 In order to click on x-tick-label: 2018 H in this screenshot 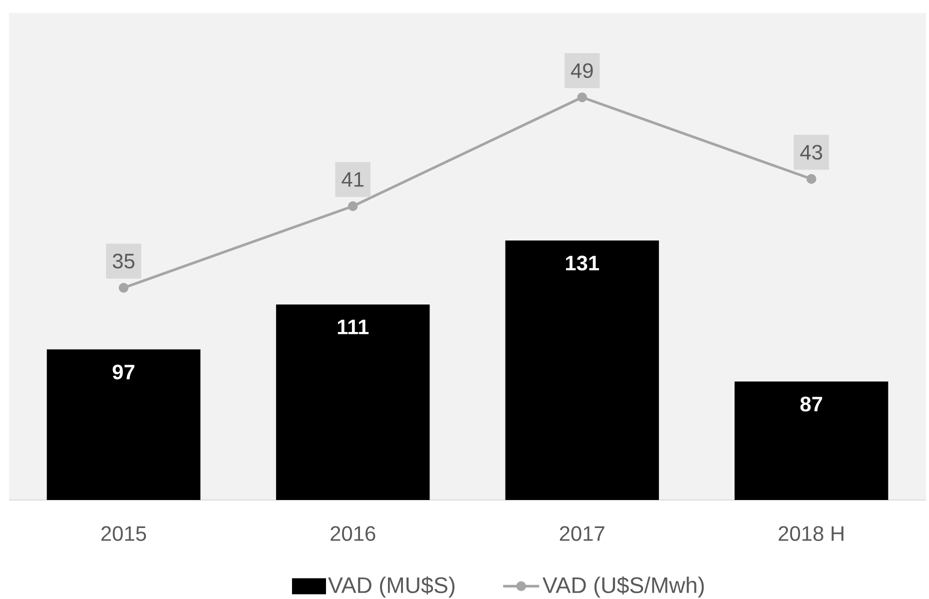, I will do `click(811, 533)`.